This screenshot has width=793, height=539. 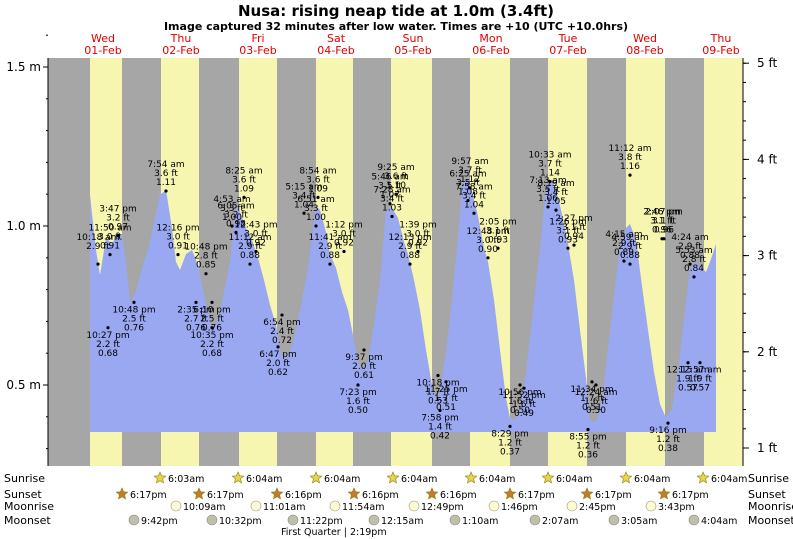 I want to click on tide-event-time: 8:55 pm, so click(x=588, y=438).